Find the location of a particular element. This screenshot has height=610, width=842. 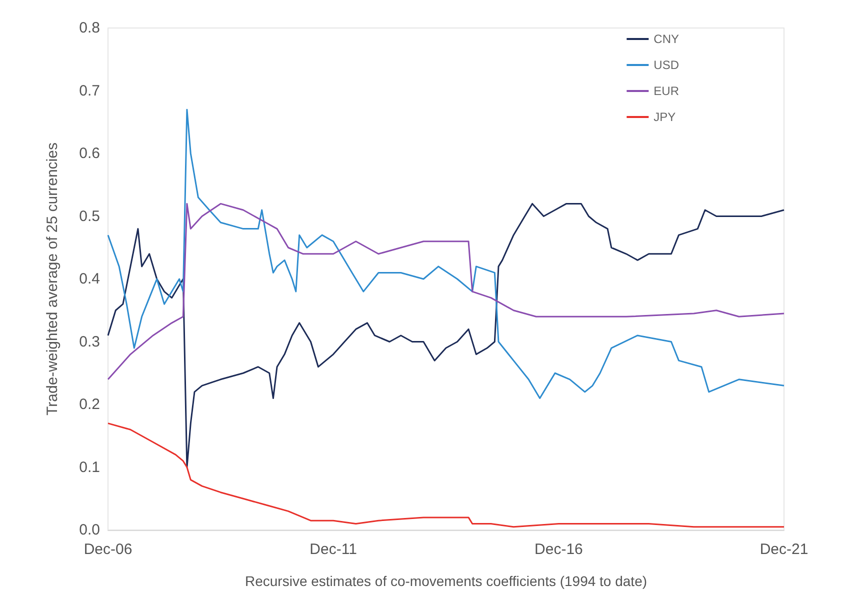

y-tick-label: 0.6 is located at coordinates (89, 153).